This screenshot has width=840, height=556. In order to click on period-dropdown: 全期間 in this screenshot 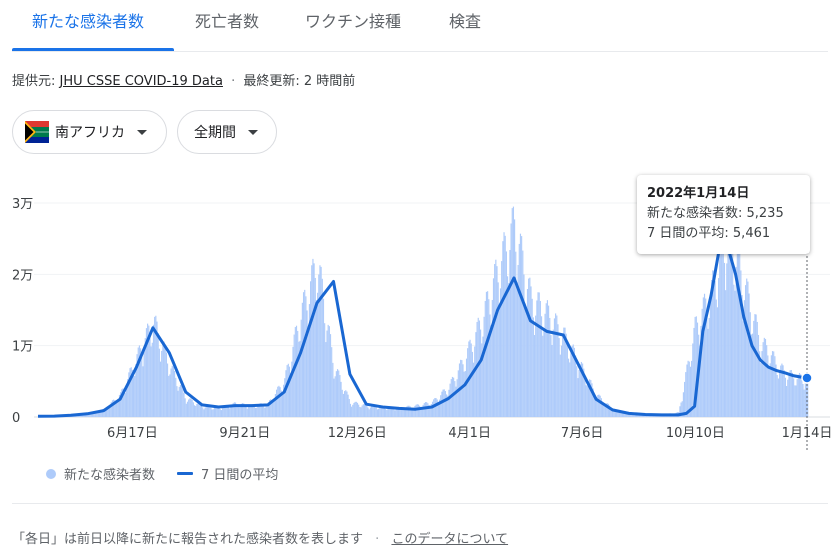, I will do `click(227, 132)`.